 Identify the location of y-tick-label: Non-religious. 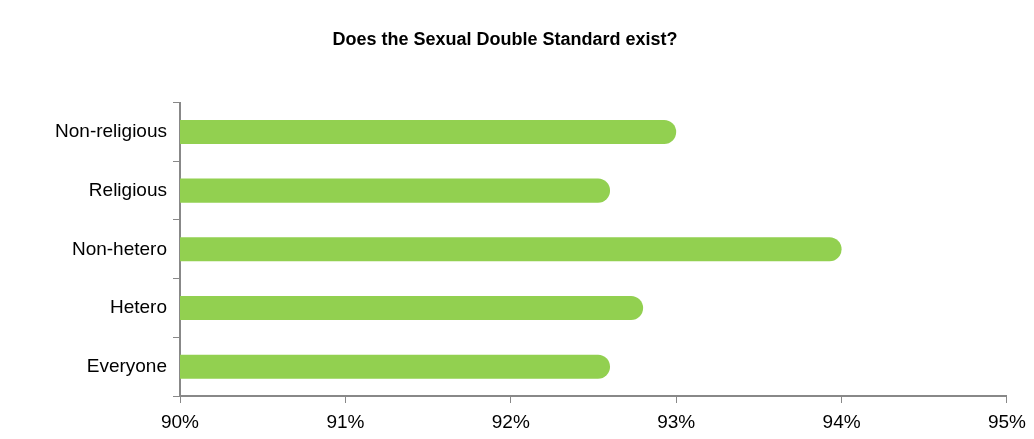
(111, 131).